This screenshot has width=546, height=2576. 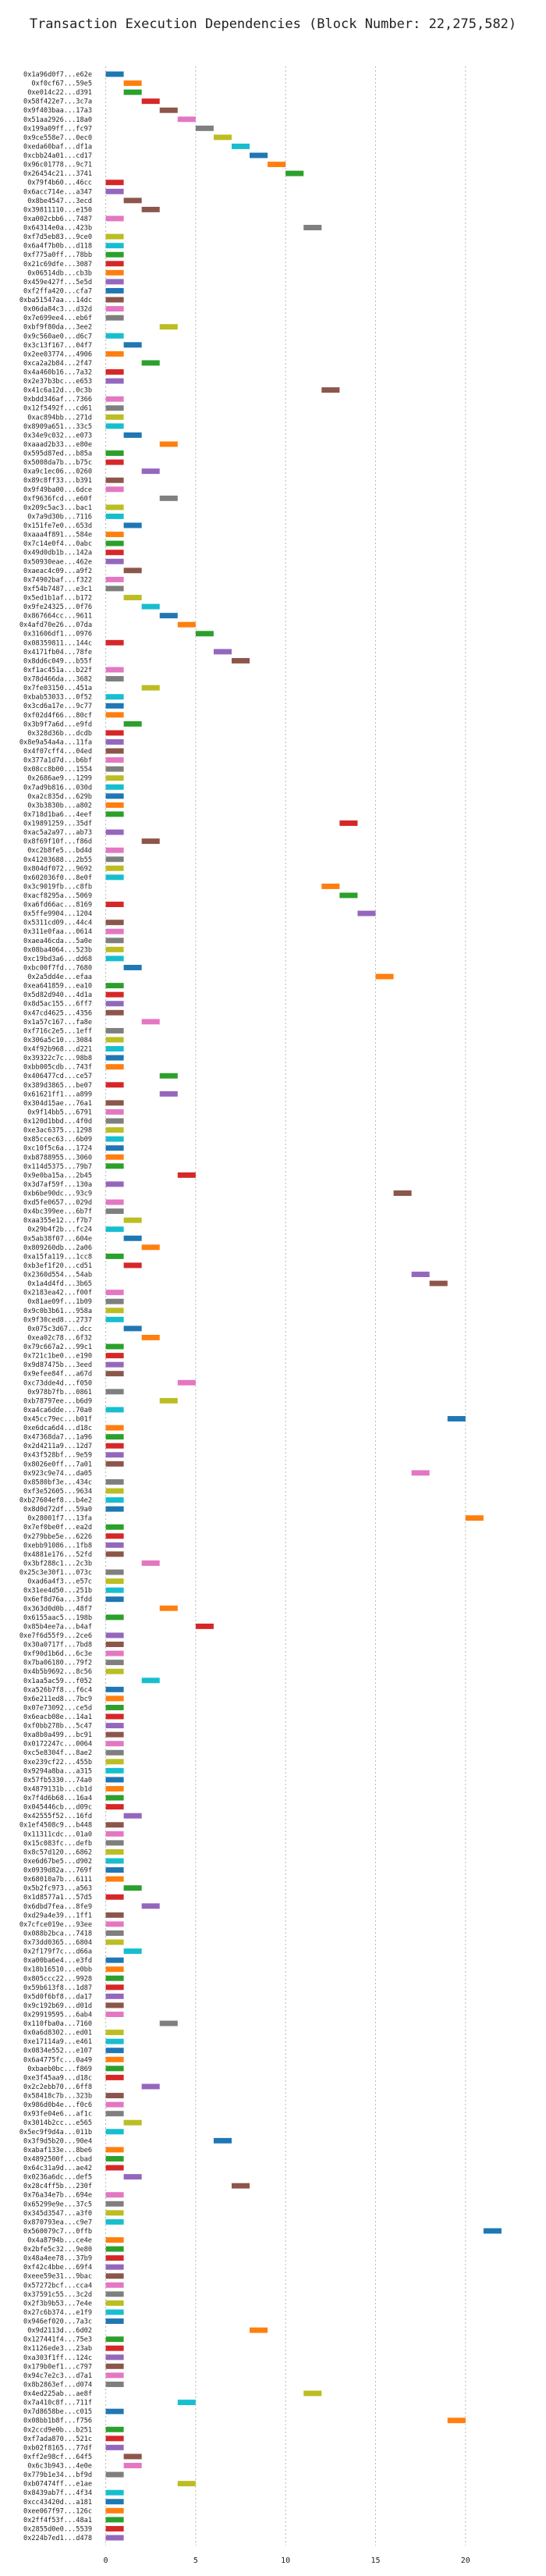 What do you see at coordinates (58, 1410) in the screenshot?
I see `y-tick-label: 0xa4ca6dde...70a0` at bounding box center [58, 1410].